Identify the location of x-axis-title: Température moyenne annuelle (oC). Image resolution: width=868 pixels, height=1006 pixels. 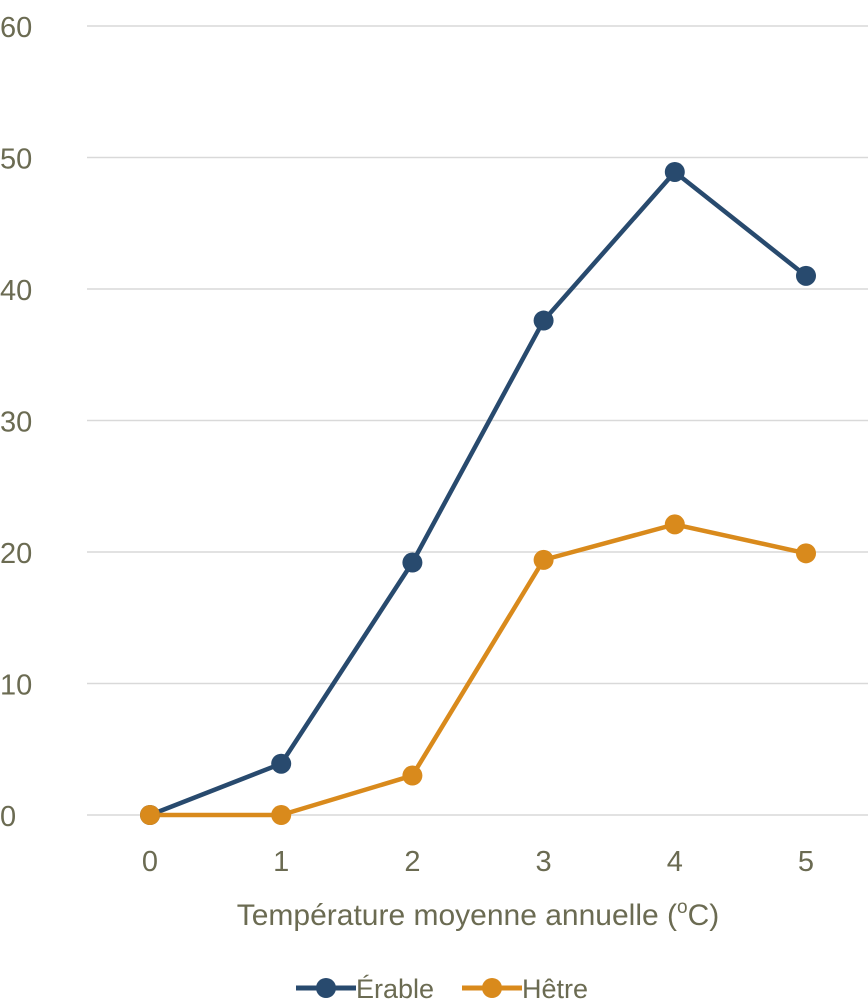
(478, 914).